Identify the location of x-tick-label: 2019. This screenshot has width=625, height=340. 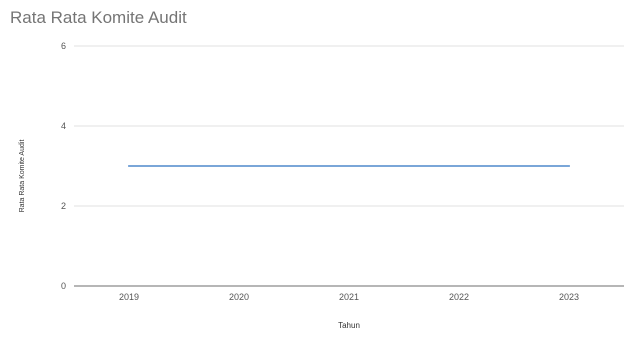
(129, 297).